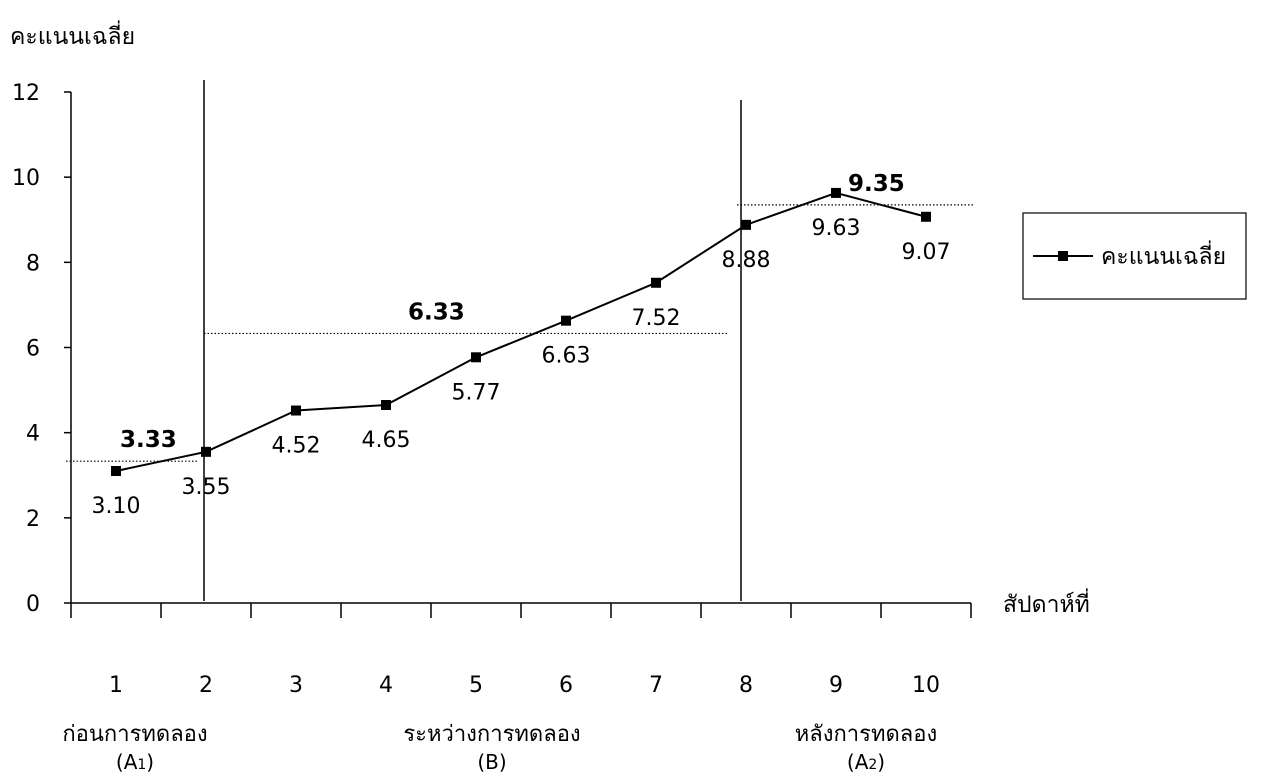  I want to click on legend-marker, so click(1063, 256).